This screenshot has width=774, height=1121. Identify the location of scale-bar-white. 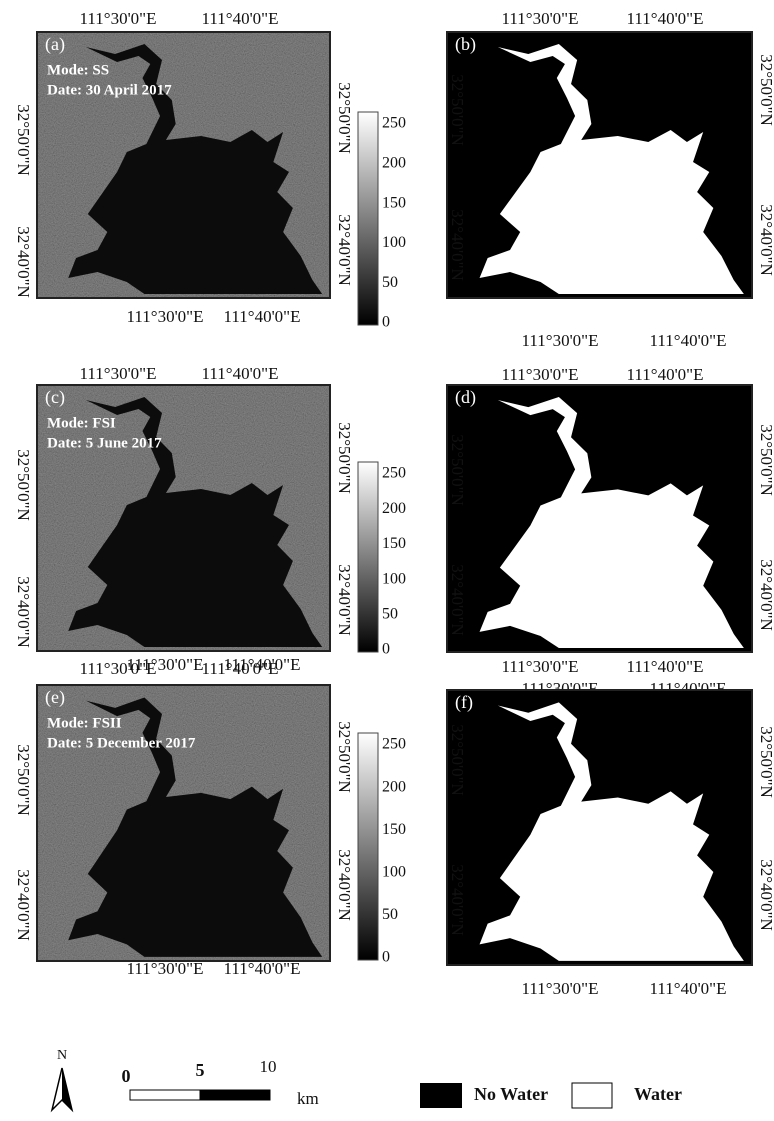
(165, 1095).